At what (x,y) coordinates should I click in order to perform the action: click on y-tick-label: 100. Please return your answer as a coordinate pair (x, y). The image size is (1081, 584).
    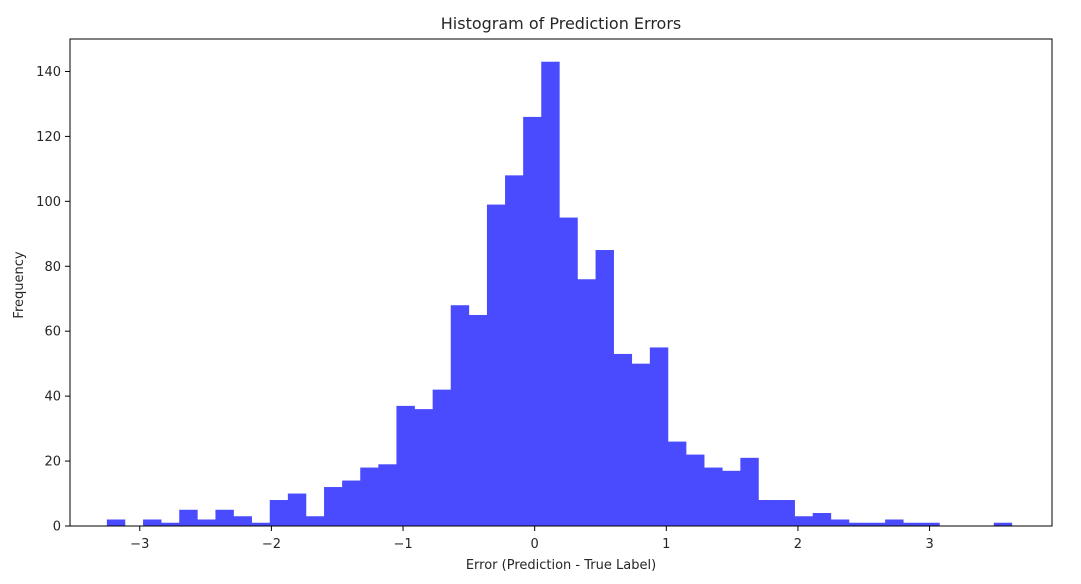
    Looking at the image, I should click on (48, 202).